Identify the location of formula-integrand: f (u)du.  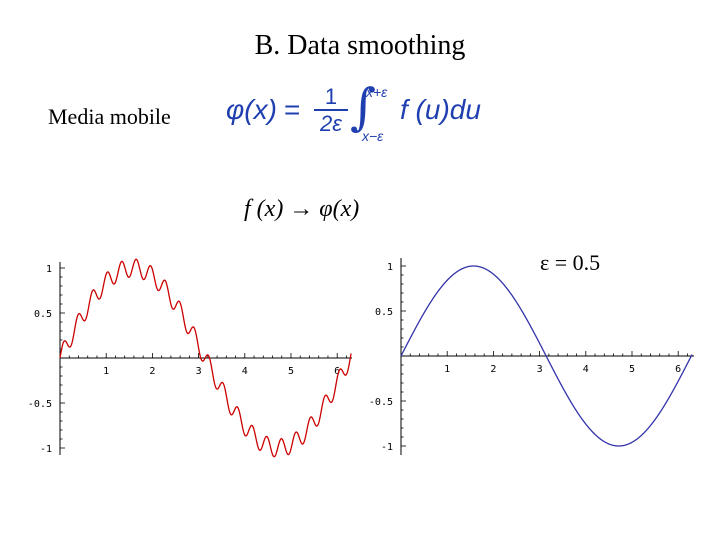
(440, 109).